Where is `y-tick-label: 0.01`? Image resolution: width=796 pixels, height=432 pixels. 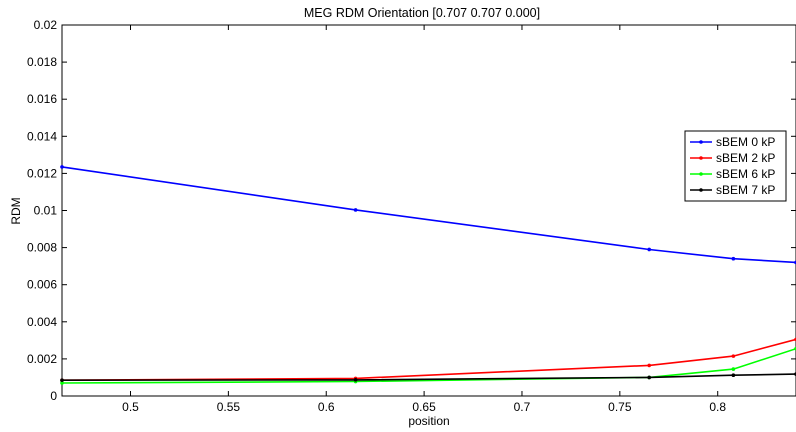
y-tick-label: 0.01 is located at coordinates (46, 211).